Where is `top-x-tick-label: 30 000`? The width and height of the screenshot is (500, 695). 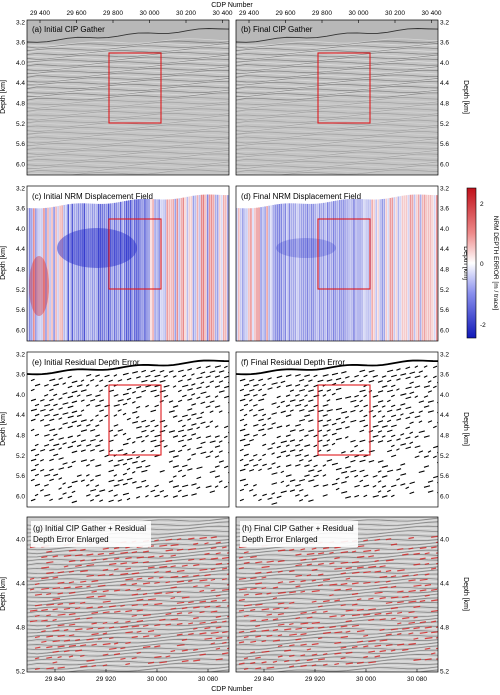 top-x-tick-label: 30 000 is located at coordinates (150, 13).